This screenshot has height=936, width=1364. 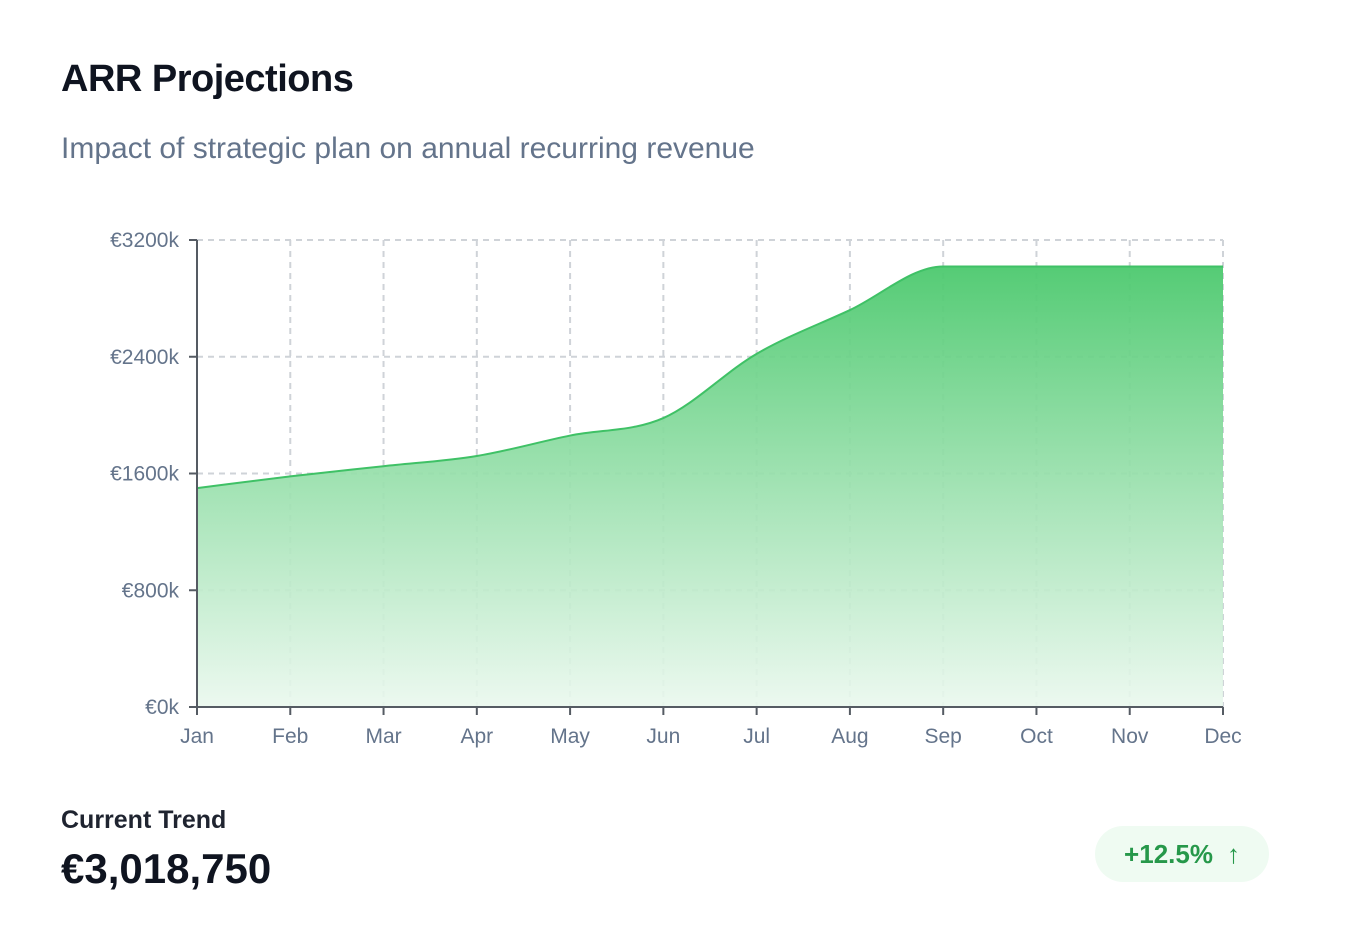 I want to click on x-tick-label: Dec, so click(x=1222, y=736).